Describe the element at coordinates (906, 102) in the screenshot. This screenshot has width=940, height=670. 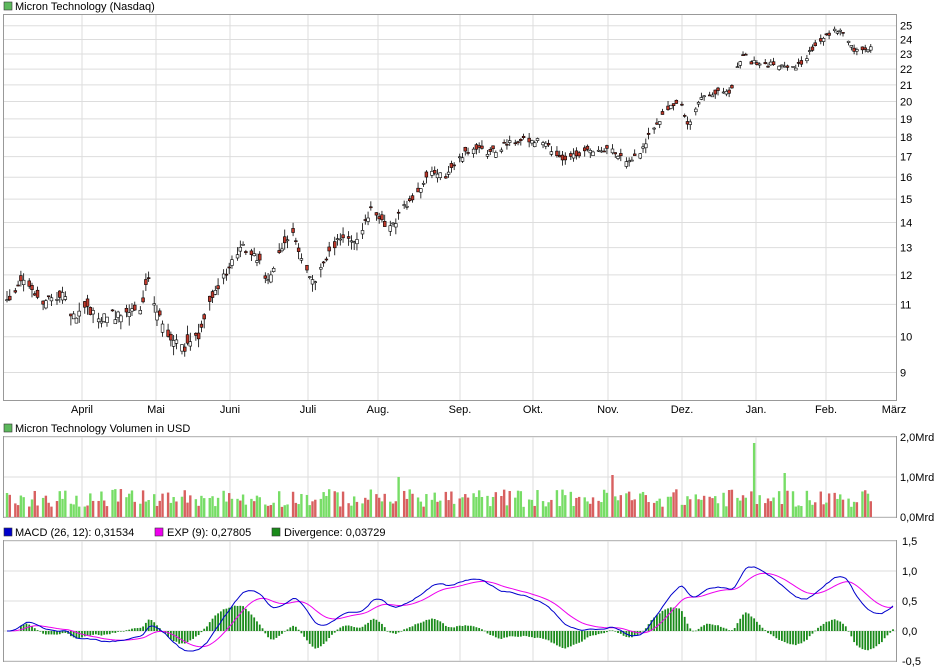
I see `price-tick-label: 20` at that location.